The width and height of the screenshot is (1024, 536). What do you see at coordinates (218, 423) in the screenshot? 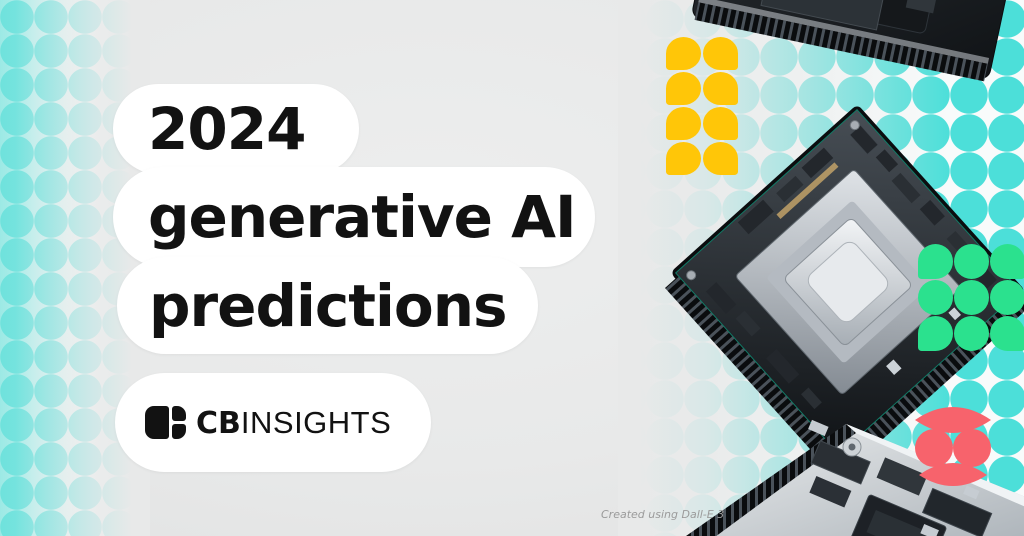
I see `logo-text-cb: CB` at bounding box center [218, 423].